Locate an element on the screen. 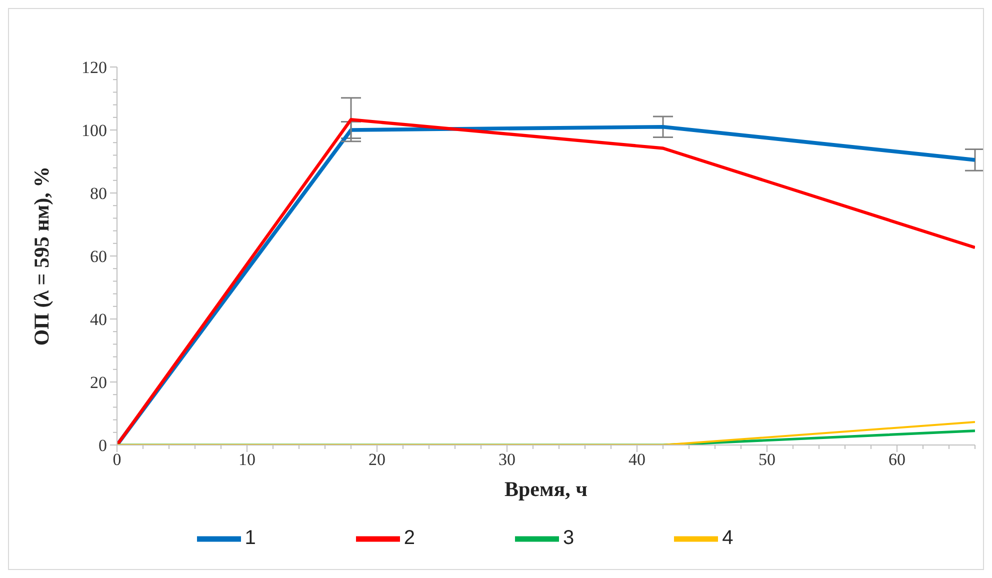  legend-label: 2 is located at coordinates (409, 538).